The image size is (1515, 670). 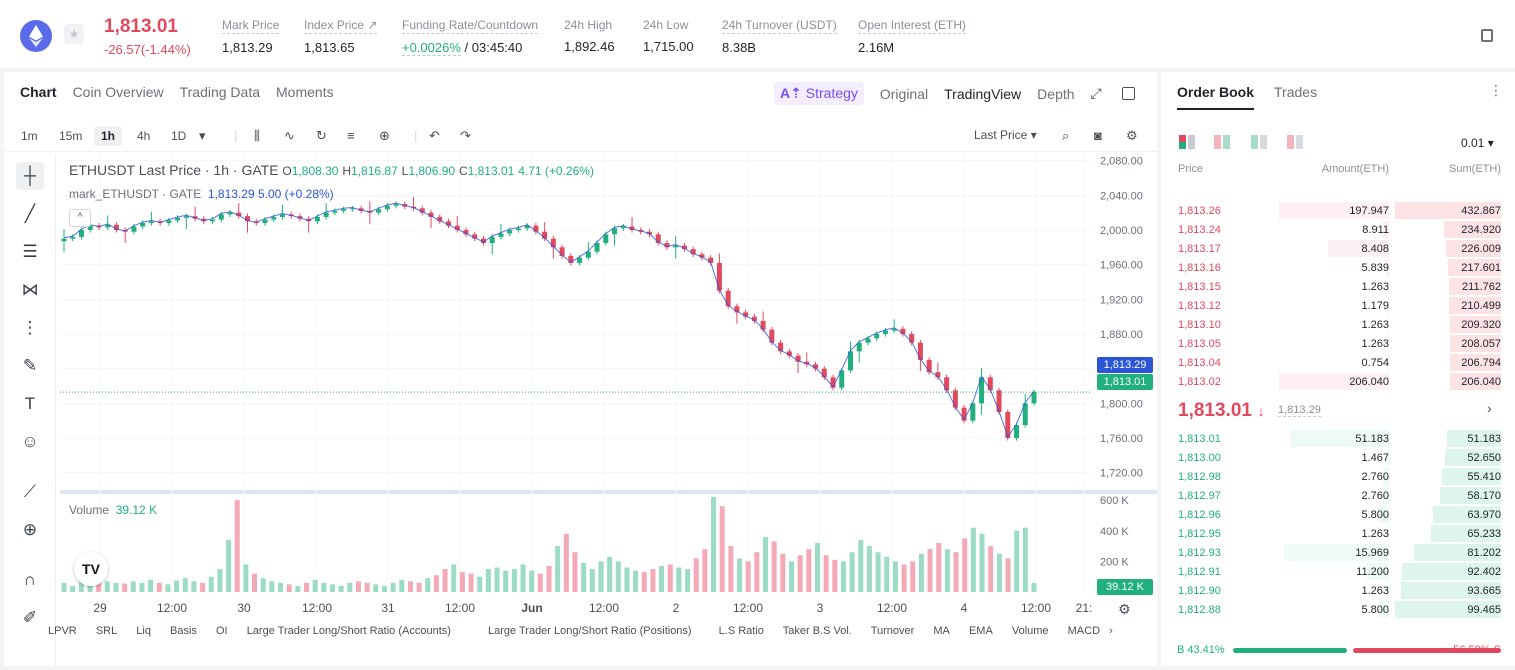 I want to click on favorite-star-icon: ★, so click(x=74, y=34).